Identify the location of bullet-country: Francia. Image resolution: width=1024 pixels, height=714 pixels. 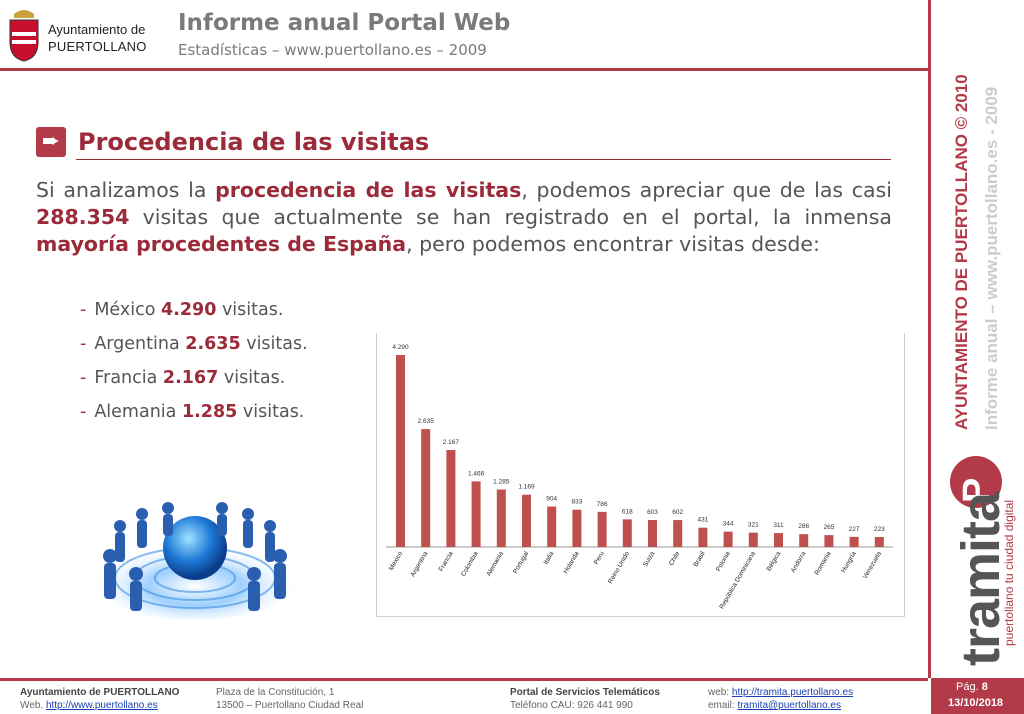
(126, 378).